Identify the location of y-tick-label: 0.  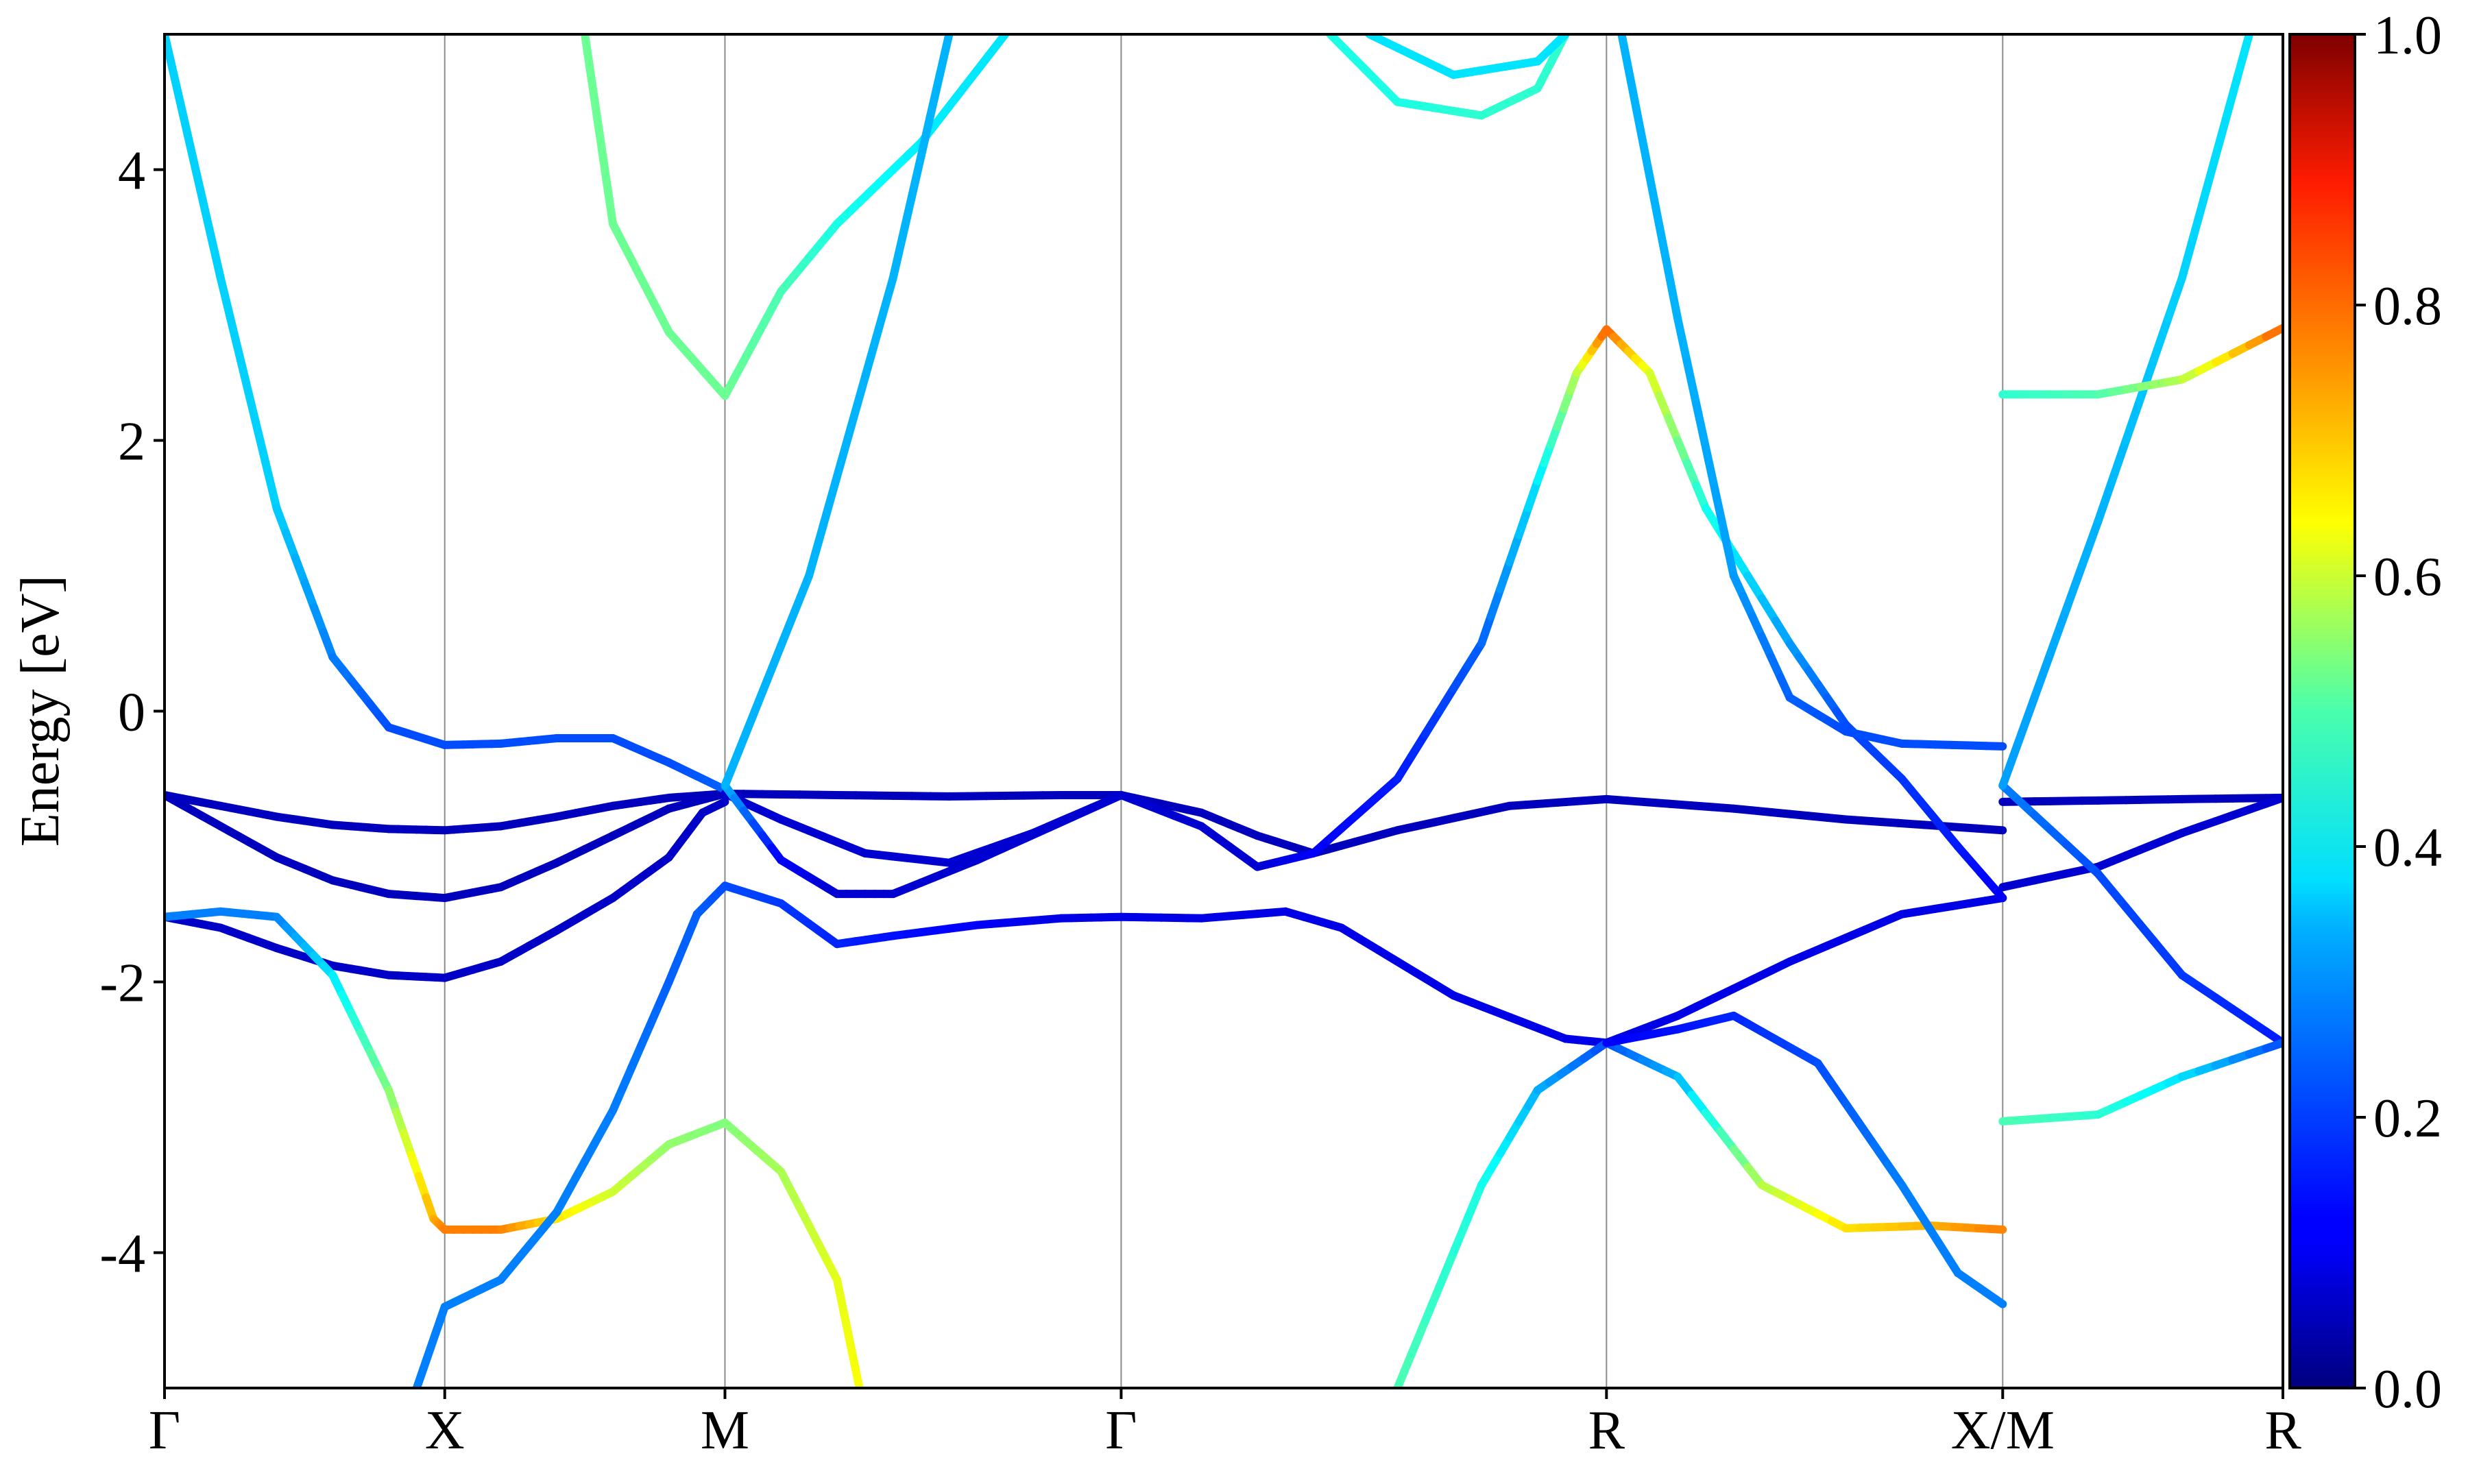
(132, 713).